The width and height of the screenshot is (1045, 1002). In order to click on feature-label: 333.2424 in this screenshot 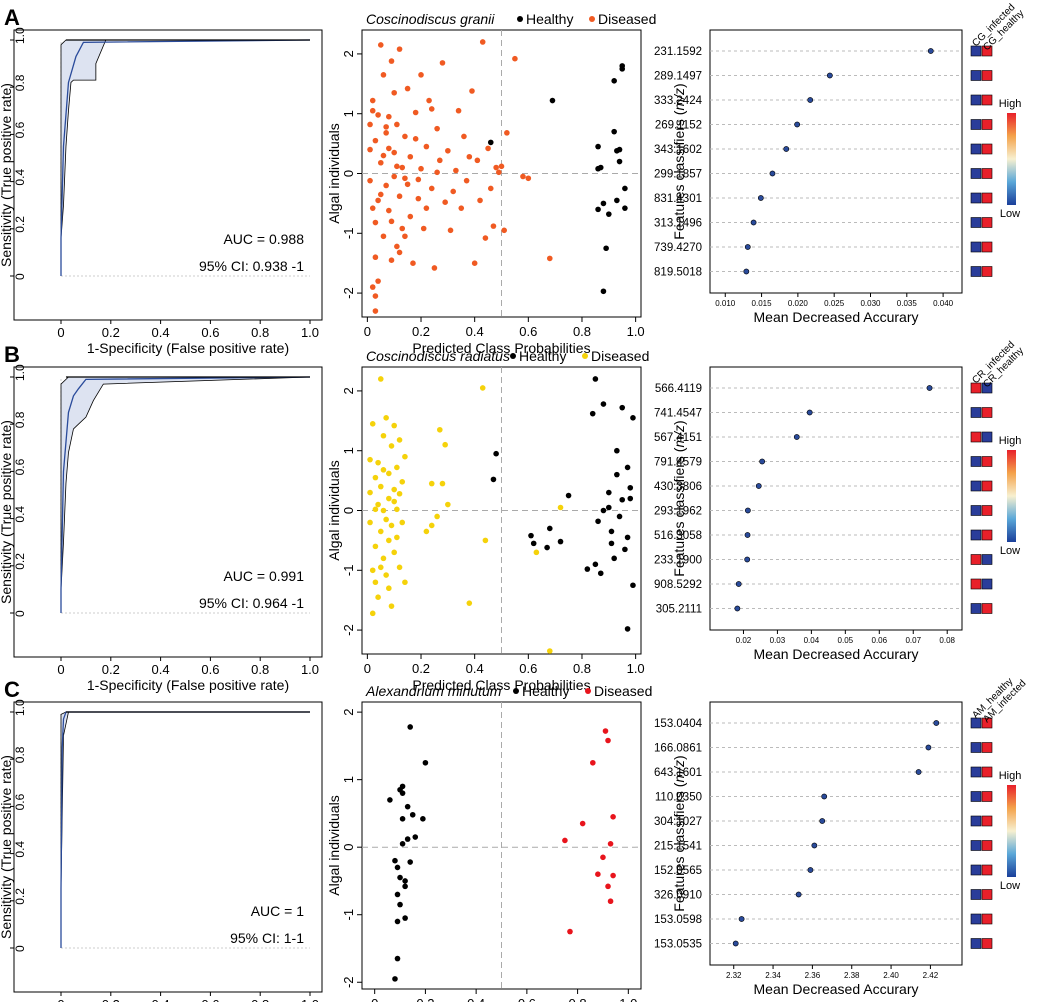, I will do `click(678, 101)`.